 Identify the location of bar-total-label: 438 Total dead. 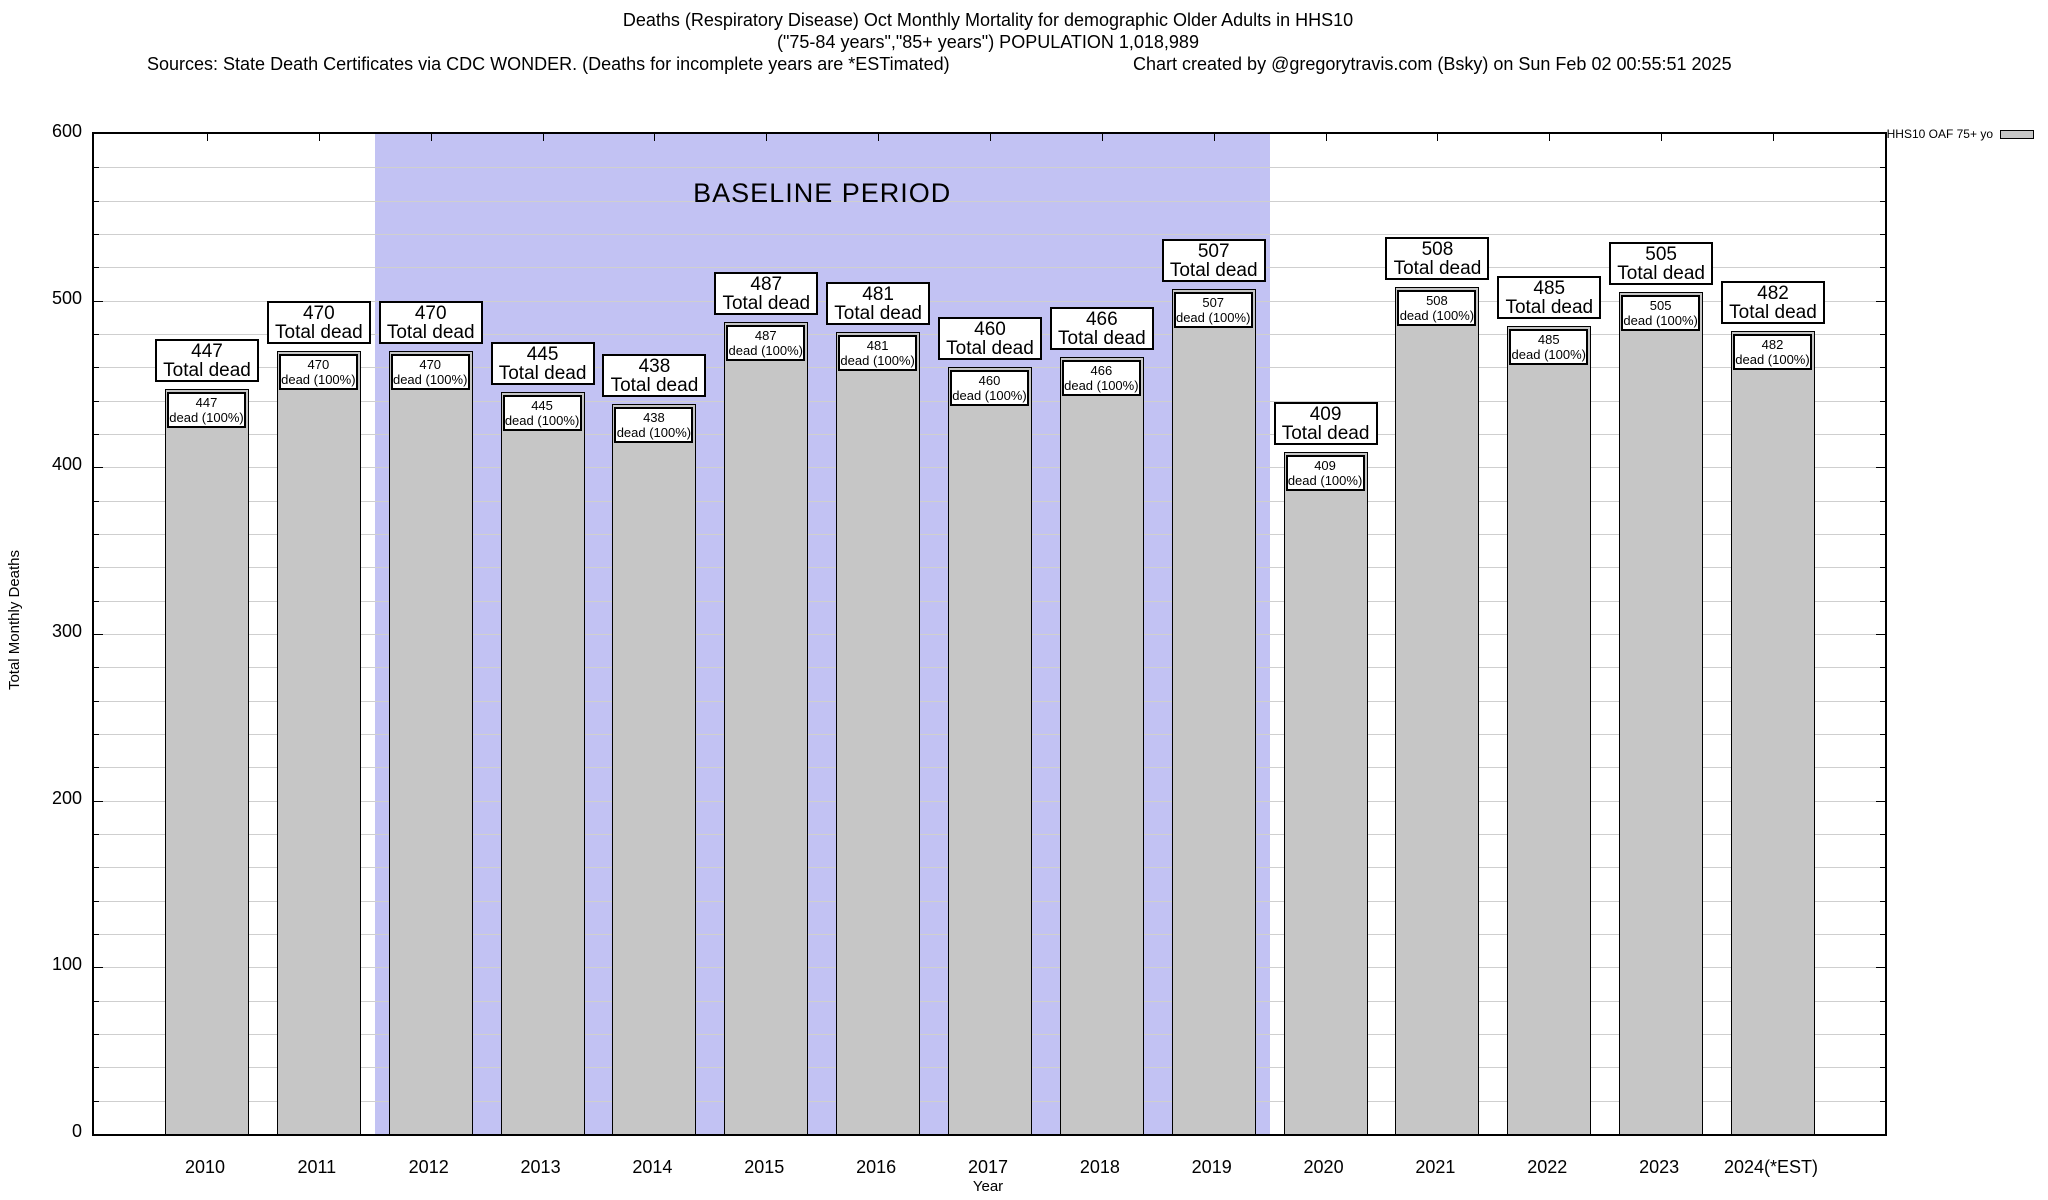
(654, 375).